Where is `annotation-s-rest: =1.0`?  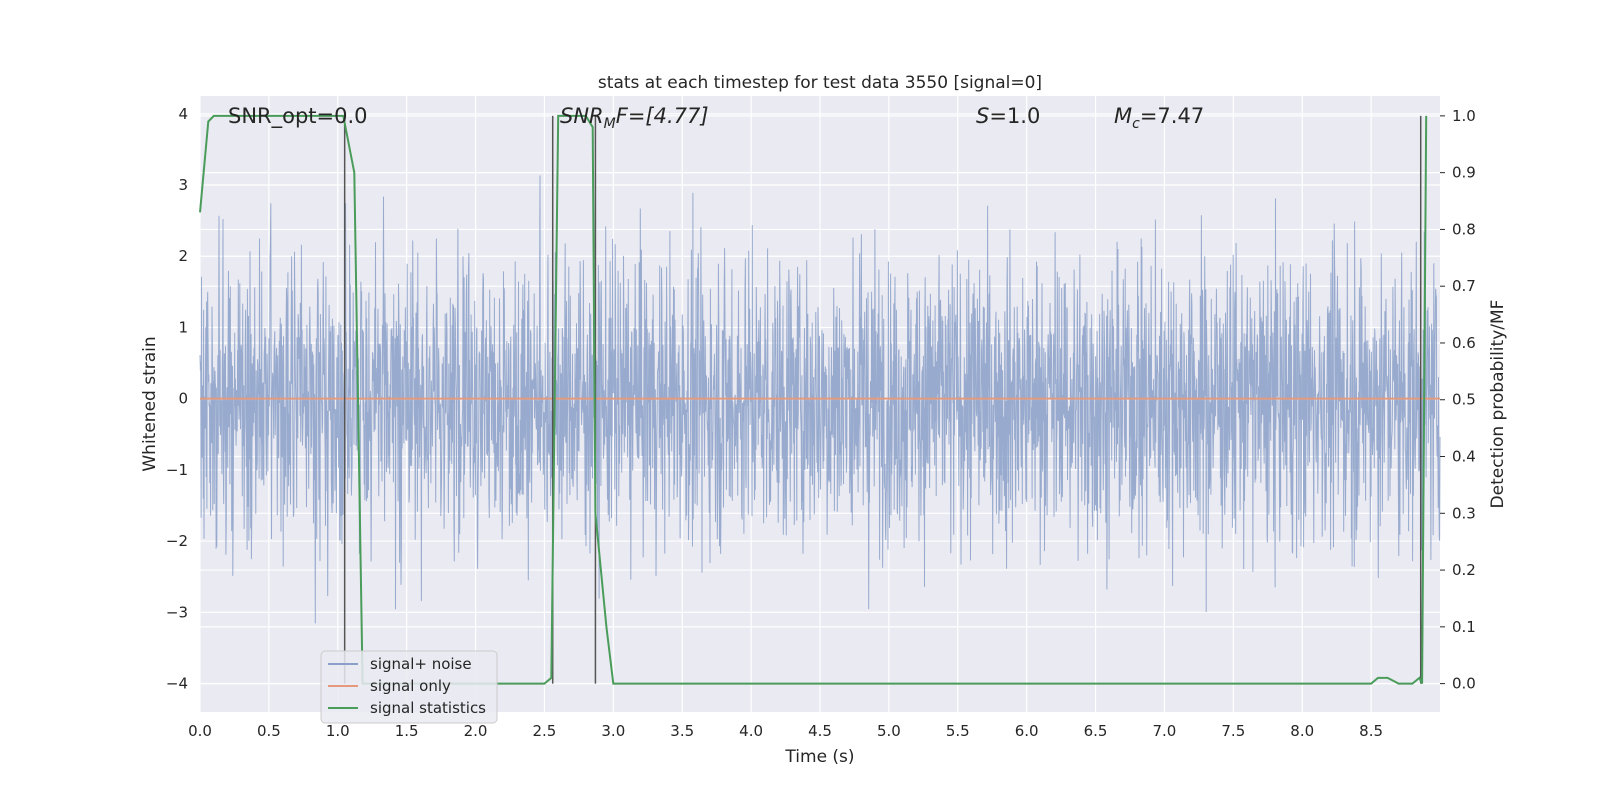
annotation-s-rest: =1.0 is located at coordinates (1014, 116).